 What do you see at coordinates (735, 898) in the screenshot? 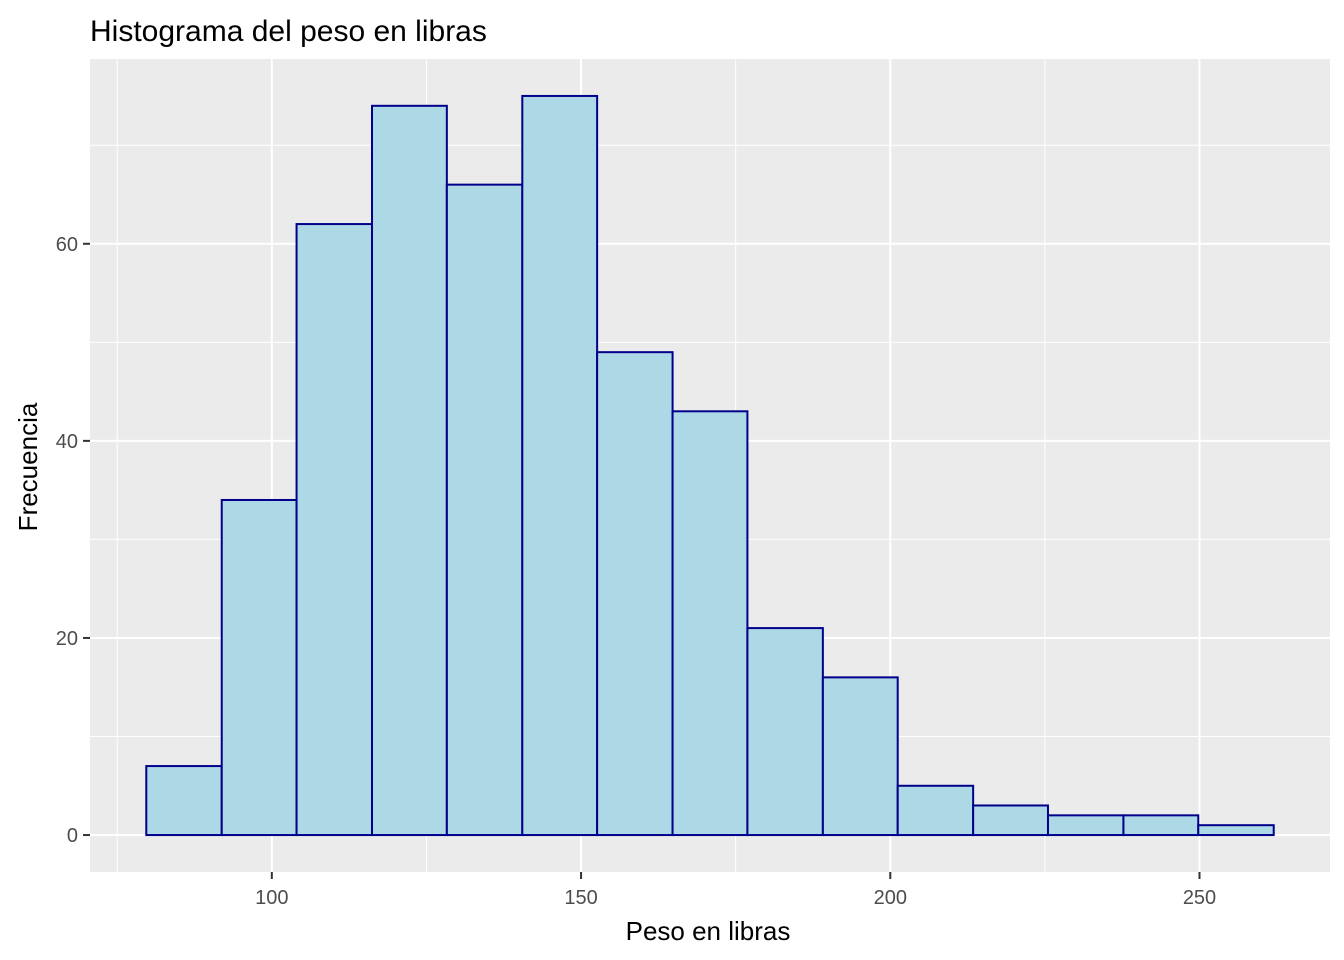
I see `x-axis-tick-labels: 100 150 200 250` at bounding box center [735, 898].